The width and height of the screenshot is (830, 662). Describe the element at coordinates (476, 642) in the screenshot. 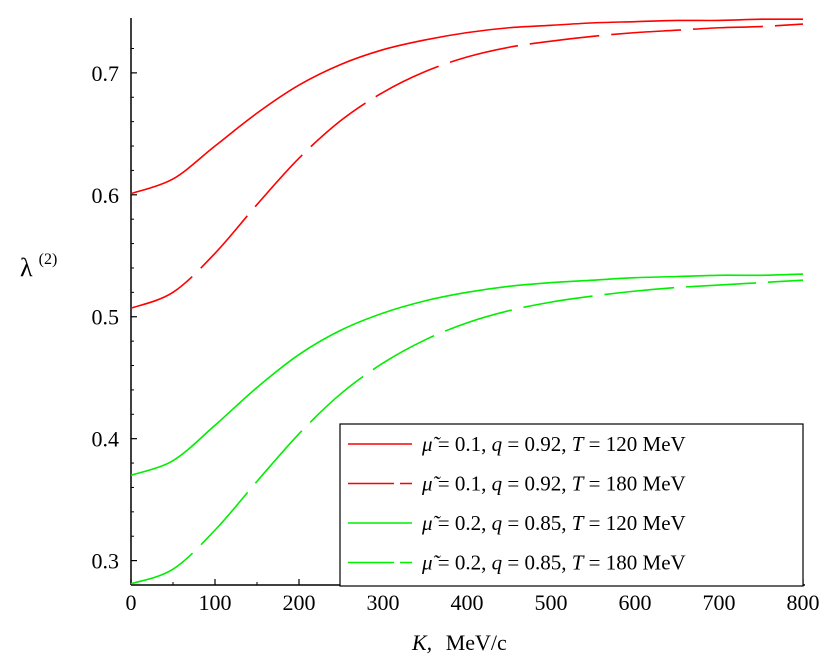

I see `x-axis-unit: MeV/c` at that location.